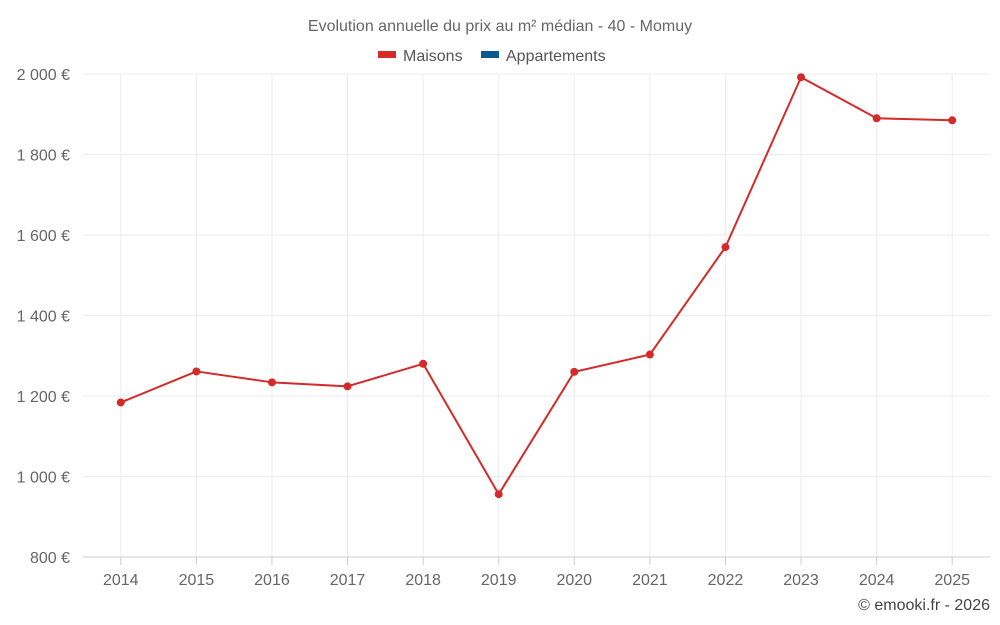 This screenshot has width=1000, height=625. Describe the element at coordinates (272, 580) in the screenshot. I see `x-tick-label: 2016` at that location.